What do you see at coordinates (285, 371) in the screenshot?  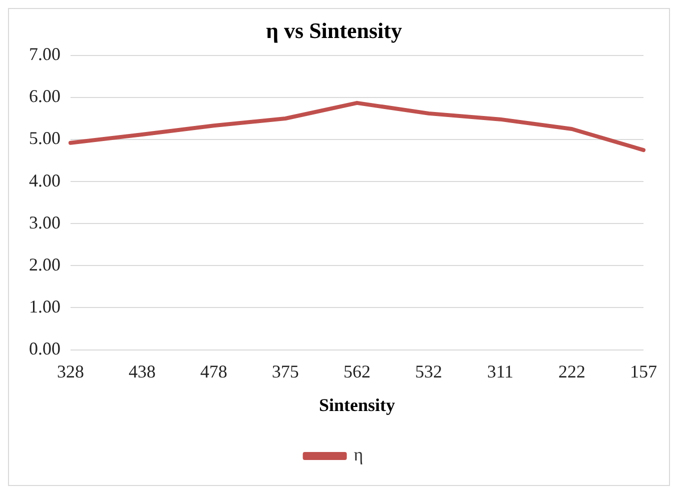 I see `x-tick-label: 375` at bounding box center [285, 371].